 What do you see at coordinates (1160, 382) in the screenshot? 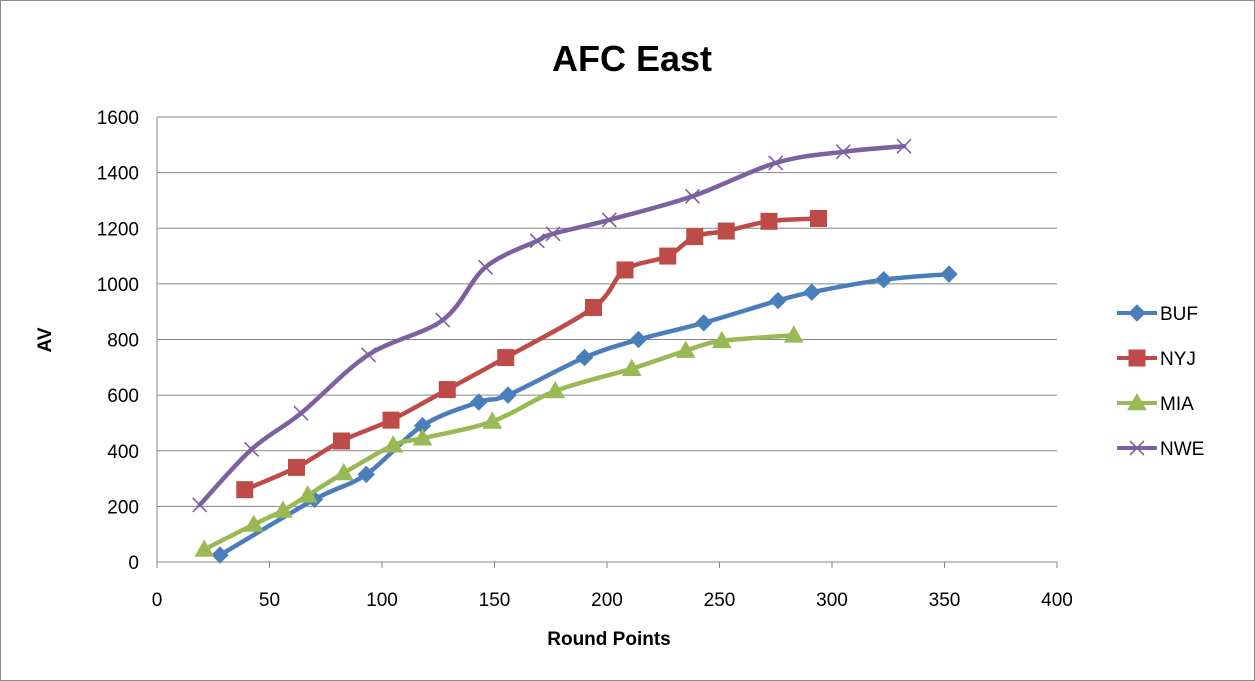
I see `legend: BUF NYJ MIA NWE` at bounding box center [1160, 382].